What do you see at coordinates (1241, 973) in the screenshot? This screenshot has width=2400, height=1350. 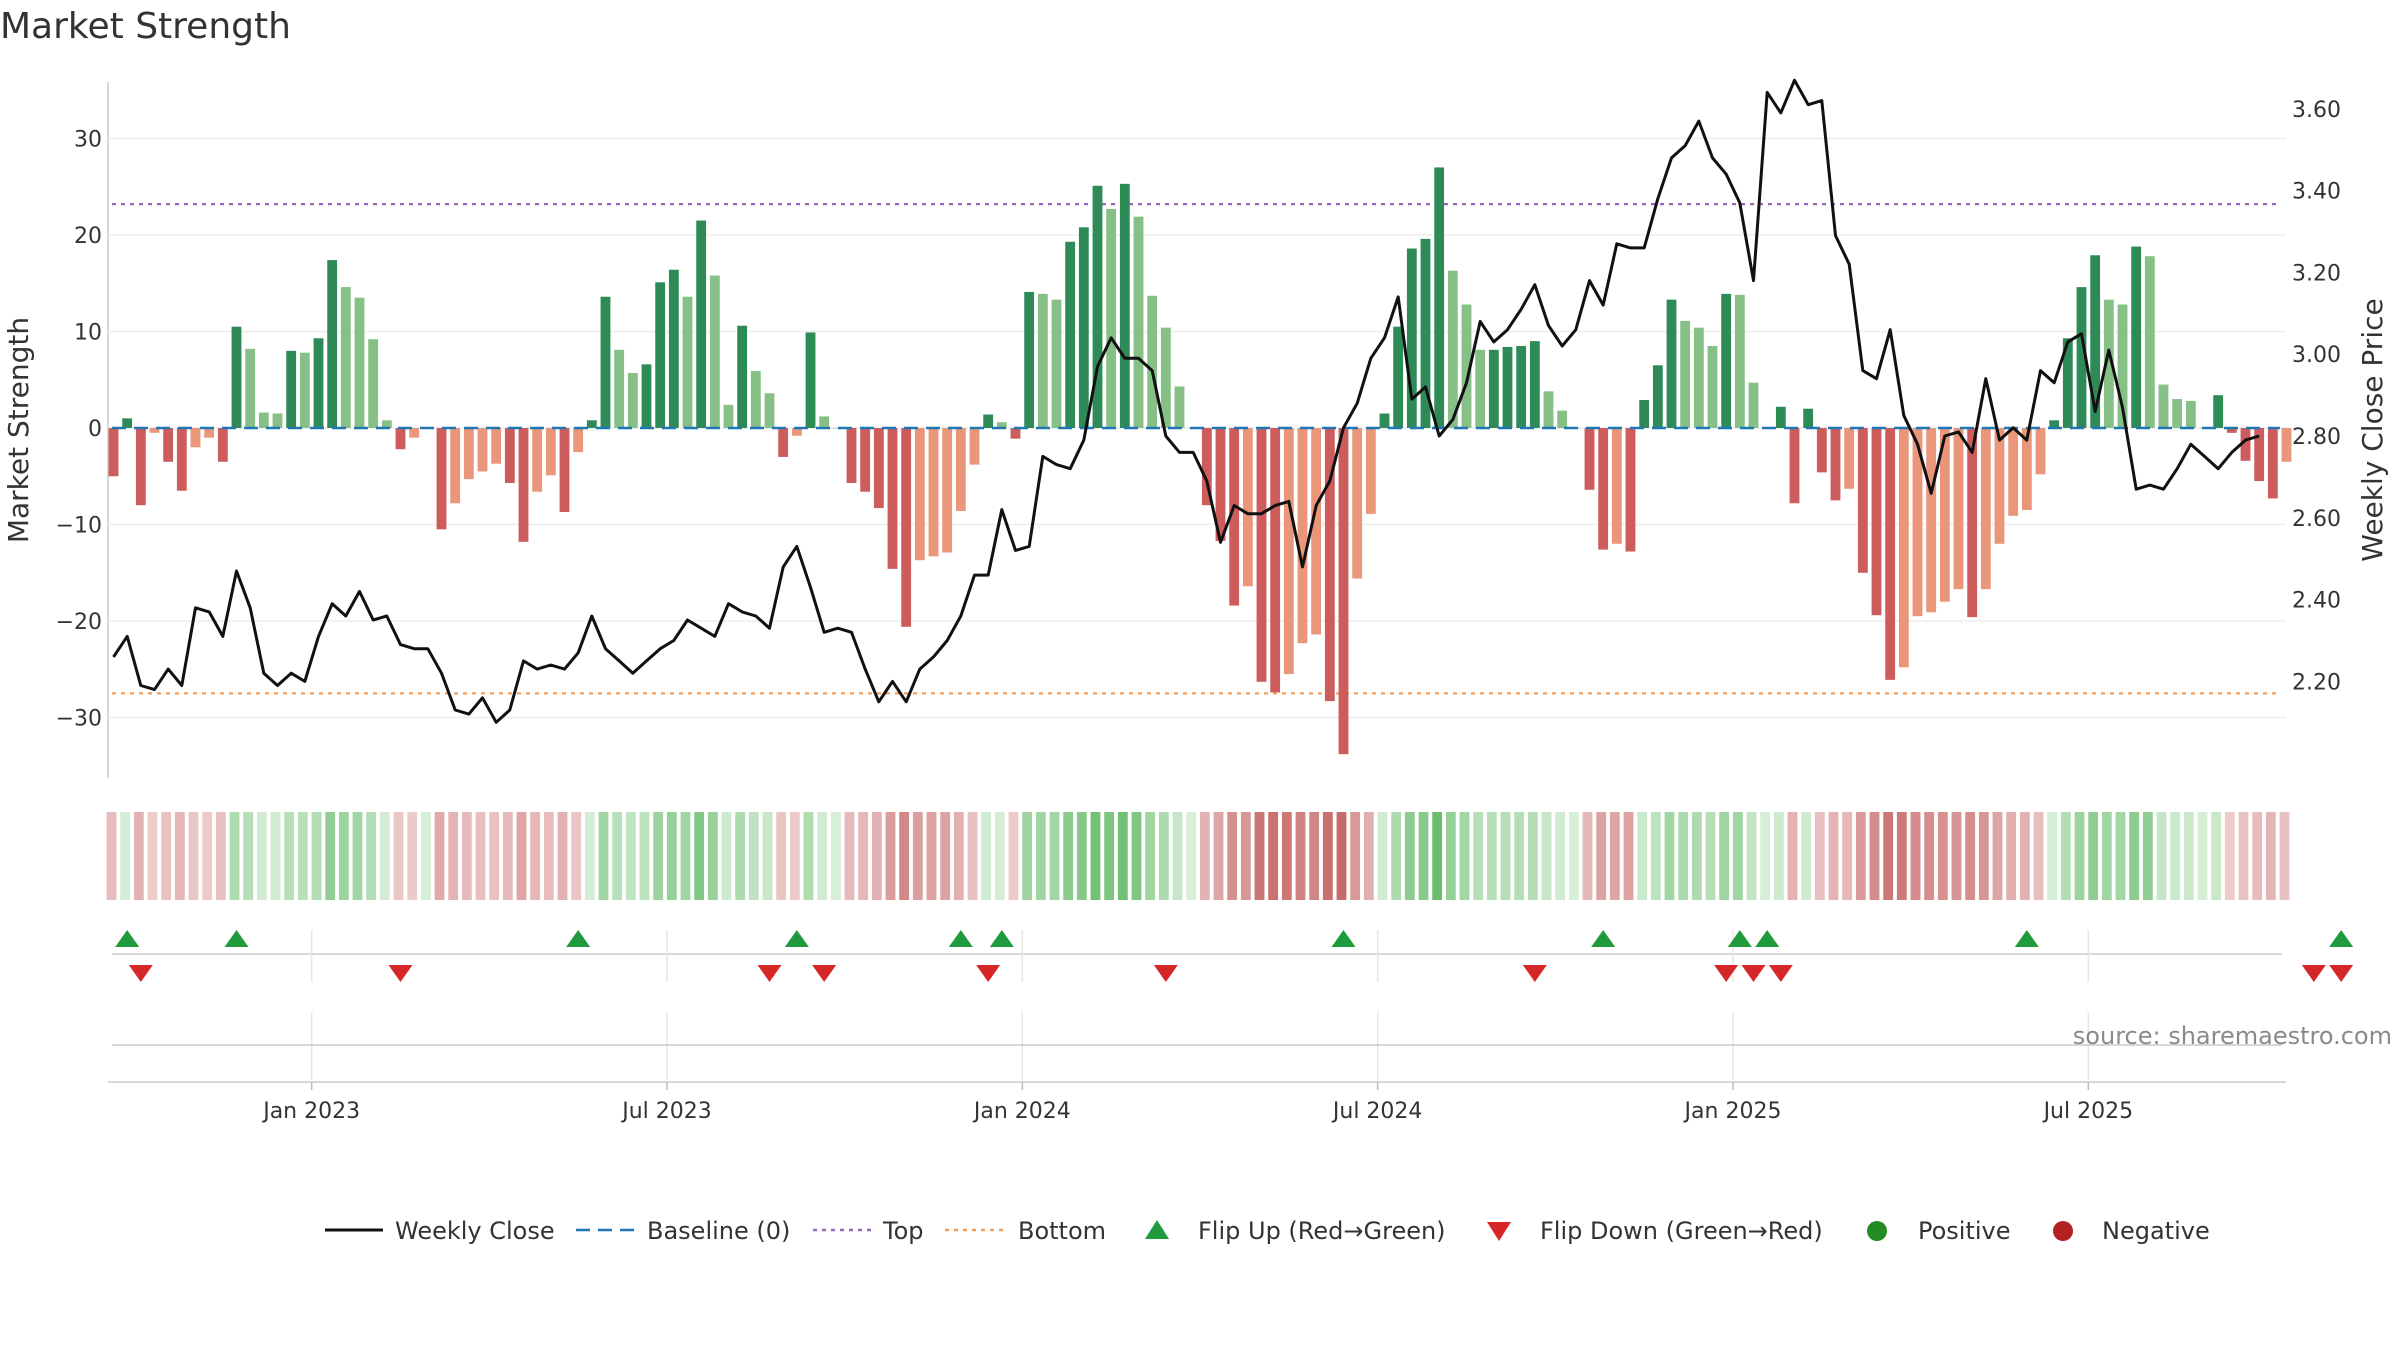 I see `flip-down-markers` at bounding box center [1241, 973].